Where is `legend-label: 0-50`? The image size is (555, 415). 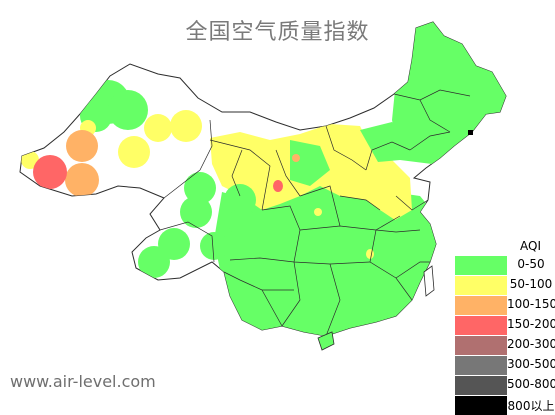 legend-label: 0-50 is located at coordinates (531, 264).